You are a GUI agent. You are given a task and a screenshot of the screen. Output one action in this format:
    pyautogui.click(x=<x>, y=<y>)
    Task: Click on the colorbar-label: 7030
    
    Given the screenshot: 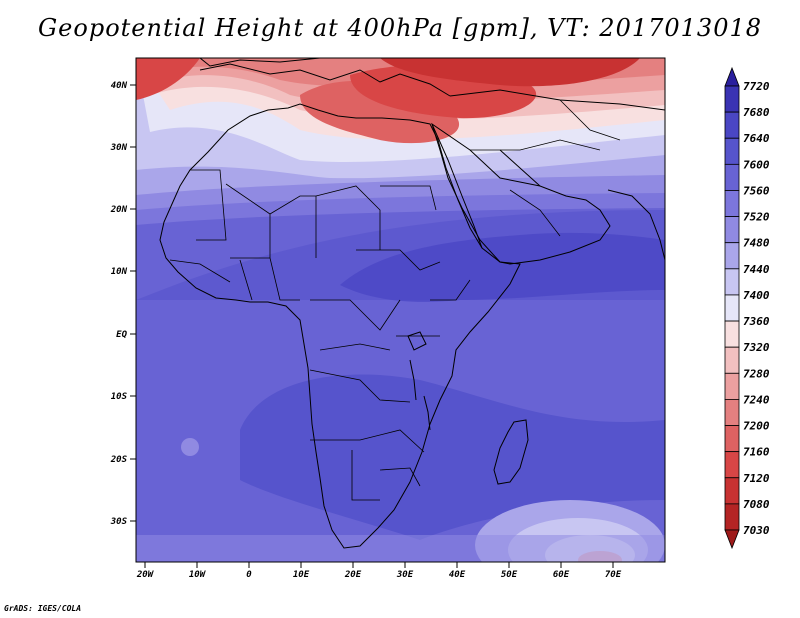 What is the action you would take?
    pyautogui.click(x=756, y=530)
    